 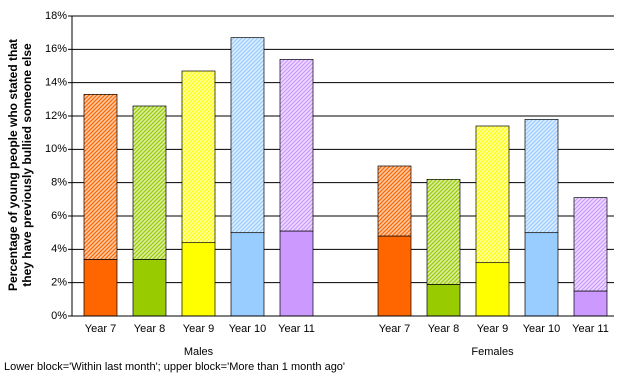 I want to click on y-tick-label: 16%, so click(x=56, y=49).